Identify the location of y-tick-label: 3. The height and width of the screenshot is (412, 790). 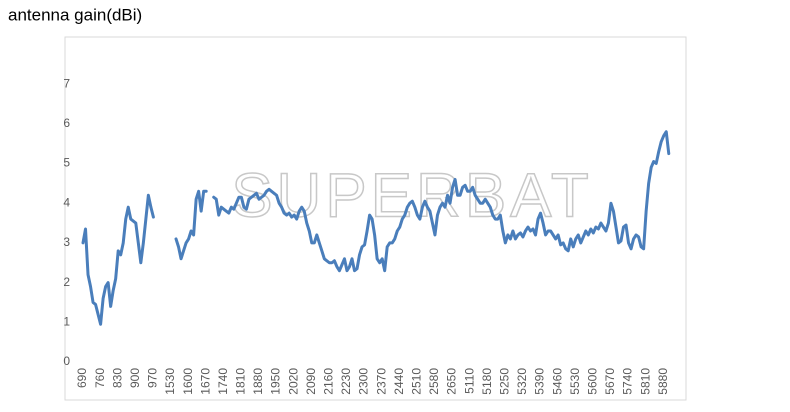
(66, 242).